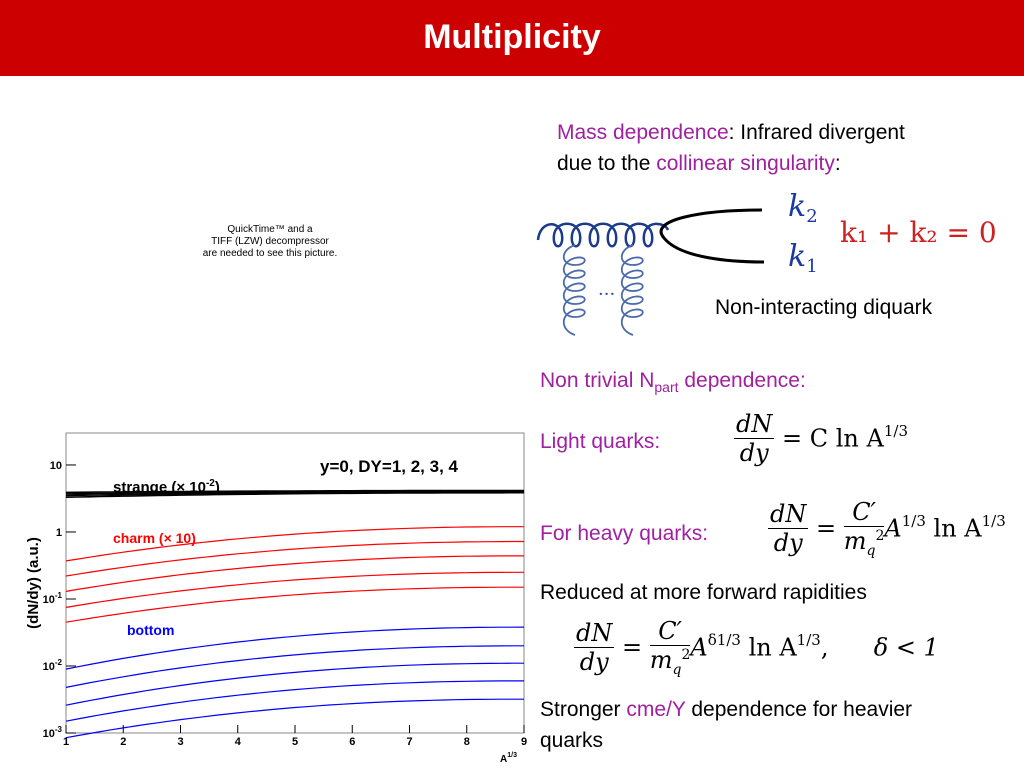  Describe the element at coordinates (524, 742) in the screenshot. I see `x-tick-label: 9` at that location.